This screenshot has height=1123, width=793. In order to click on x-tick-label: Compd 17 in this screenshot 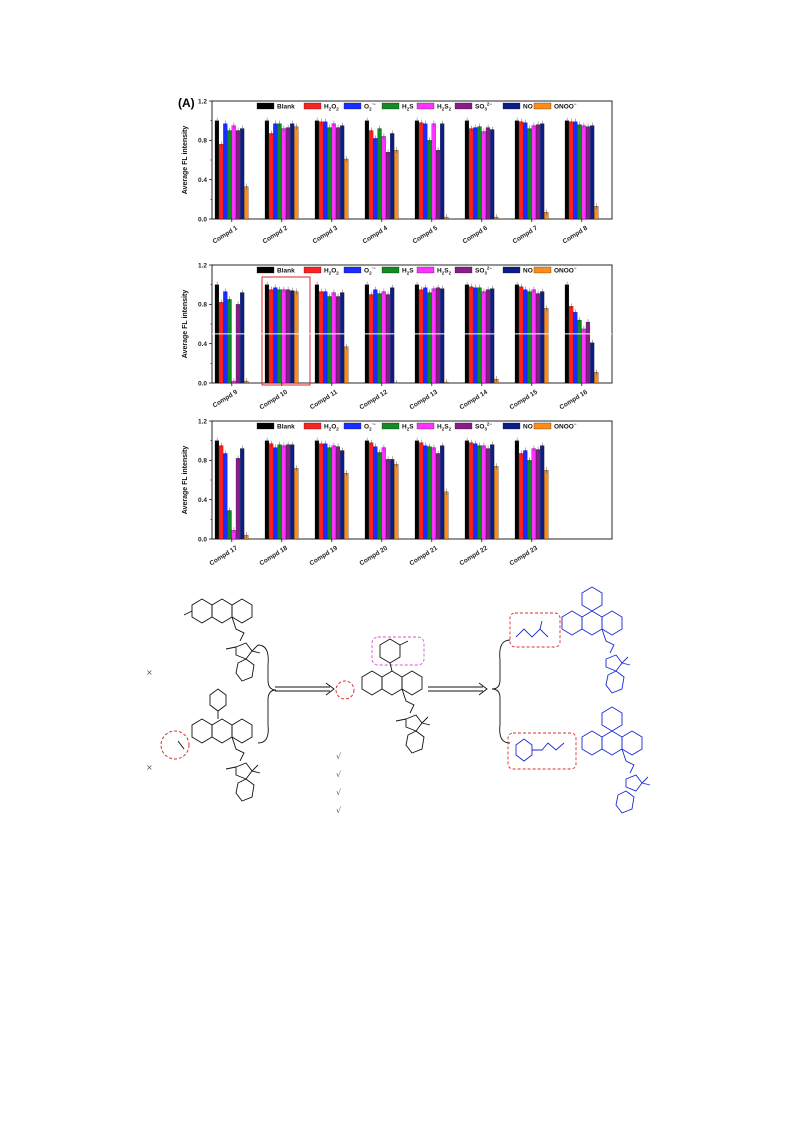, I will do `click(224, 556)`.